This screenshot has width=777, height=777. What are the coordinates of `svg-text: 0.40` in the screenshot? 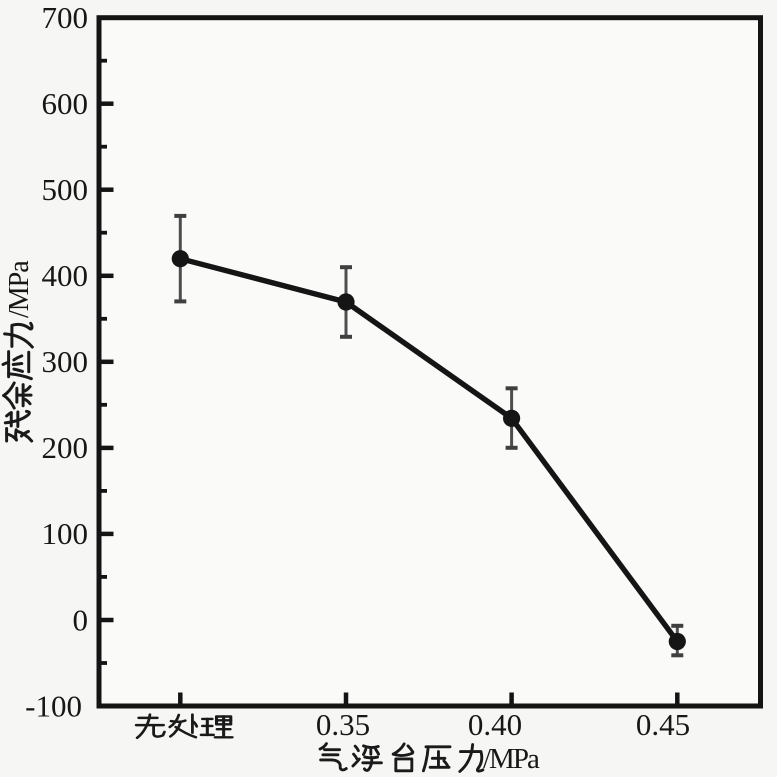 It's located at (495, 724).